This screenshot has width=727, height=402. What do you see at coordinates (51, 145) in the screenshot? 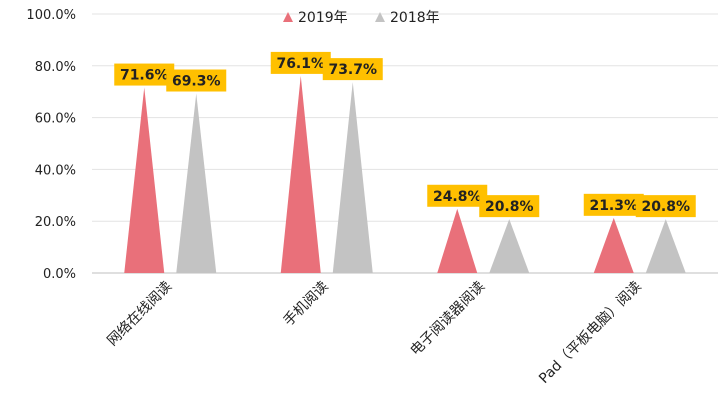
I see `y-axis: 0.0% 20.0% 40.0% 60.0% 80.0% 100.0%` at bounding box center [51, 145].